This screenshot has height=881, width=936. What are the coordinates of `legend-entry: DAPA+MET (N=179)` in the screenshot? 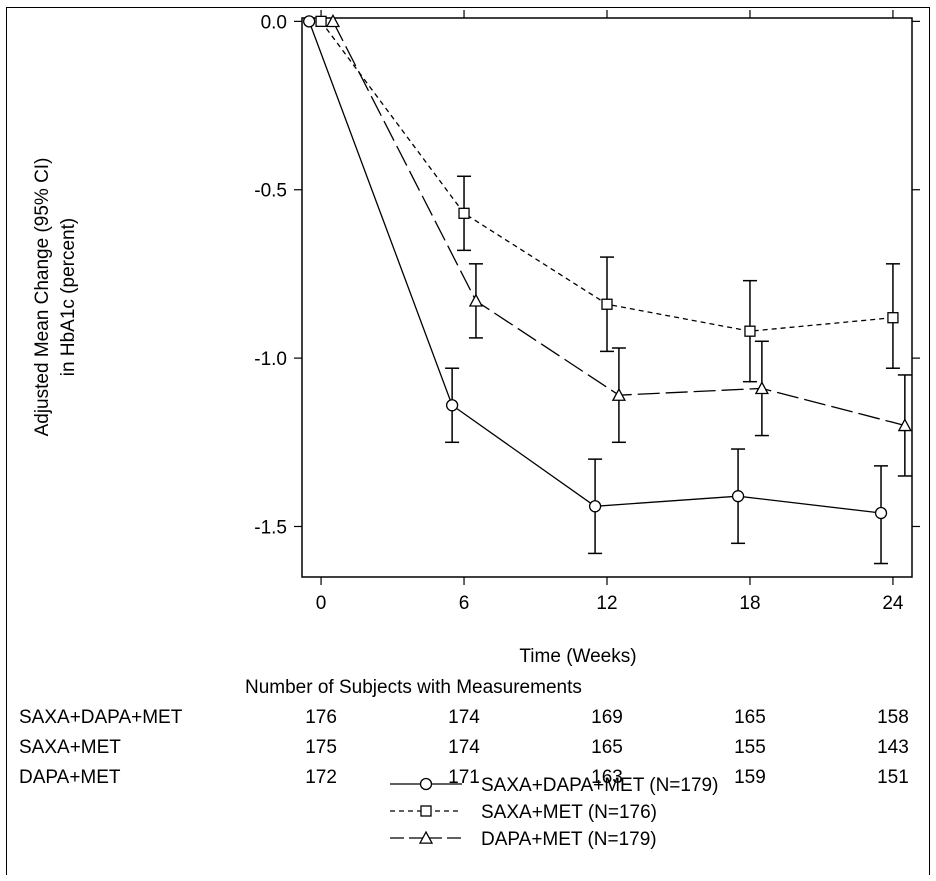 It's located at (523, 839).